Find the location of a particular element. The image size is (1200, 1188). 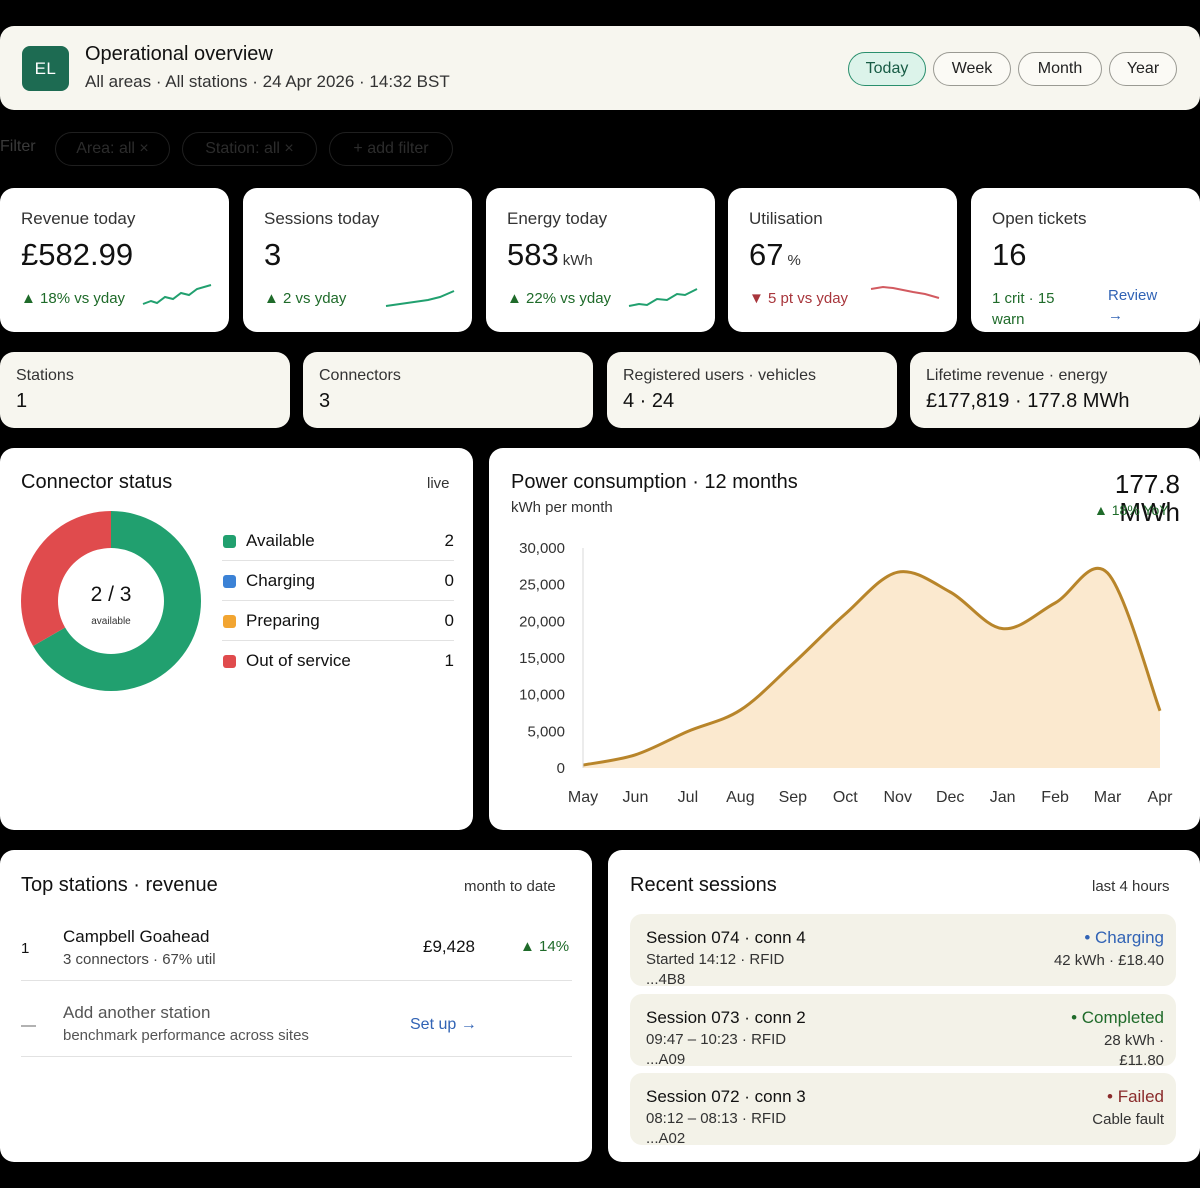

kpi-delta: 1 crit · 15 warn is located at coordinates (1023, 309).